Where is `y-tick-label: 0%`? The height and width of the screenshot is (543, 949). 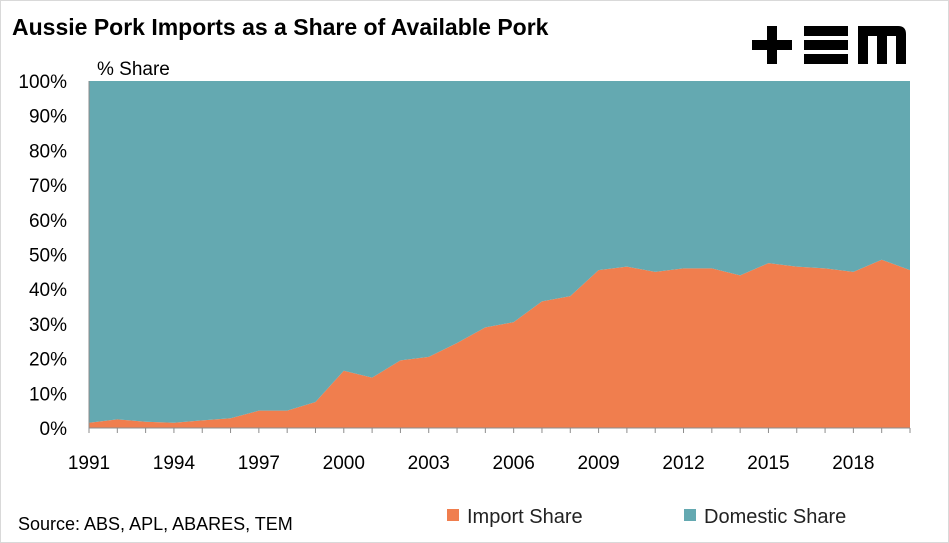 y-tick-label: 0% is located at coordinates (54, 429).